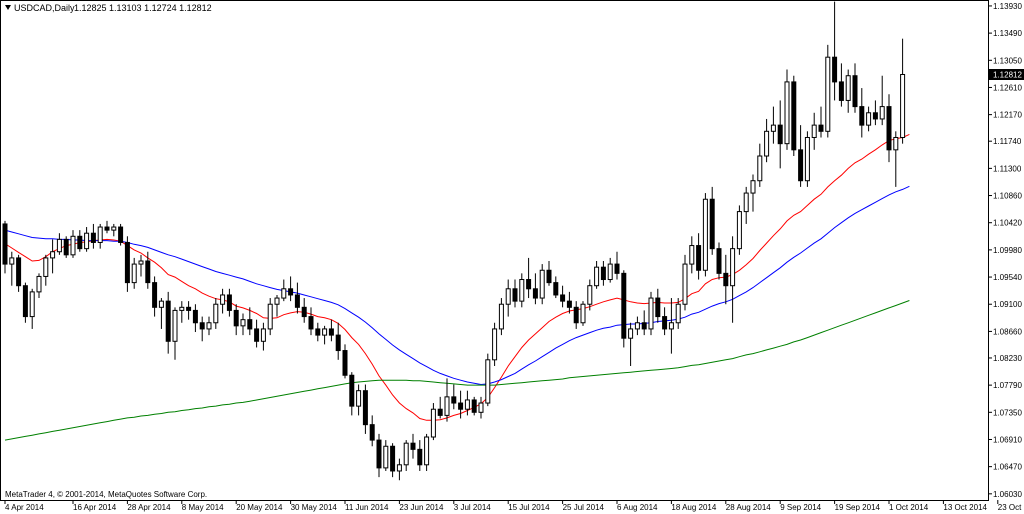 This screenshot has width=1024, height=514. What do you see at coordinates (1007, 223) in the screenshot?
I see `y-tick-label: 1.10420` at bounding box center [1007, 223].